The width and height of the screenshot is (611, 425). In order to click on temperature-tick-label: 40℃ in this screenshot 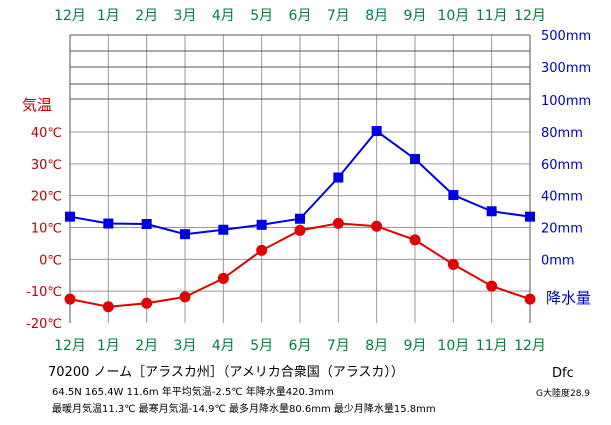, I will do `click(46, 133)`.